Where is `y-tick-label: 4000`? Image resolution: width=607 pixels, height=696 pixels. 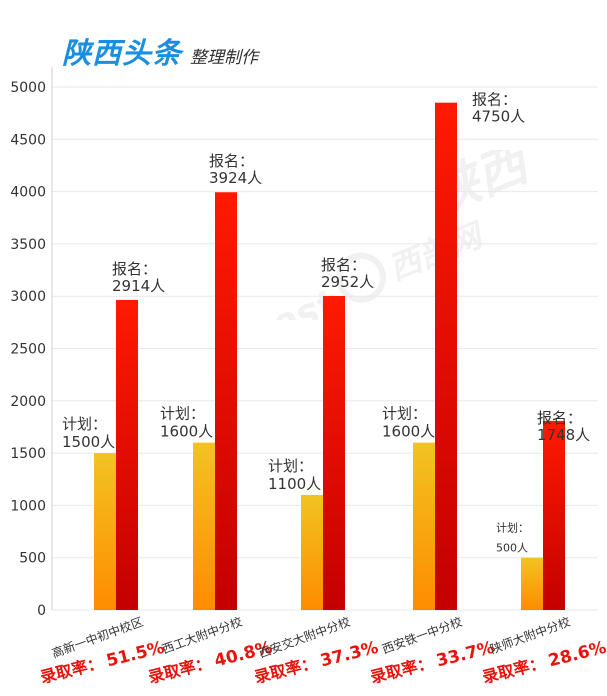 y-tick-label: 4000 is located at coordinates (28, 193).